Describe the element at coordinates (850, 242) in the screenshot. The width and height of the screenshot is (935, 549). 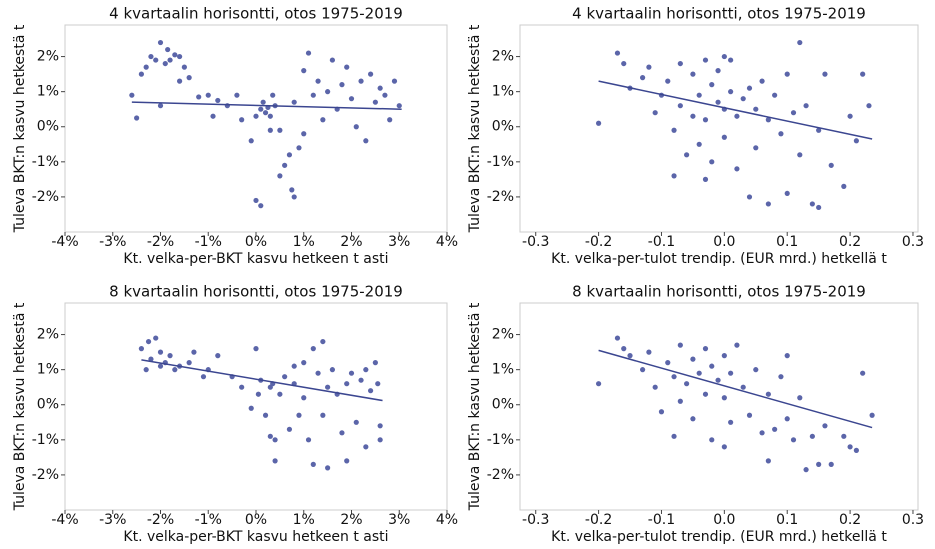
I see `x-tick-label: 0.2` at that location.